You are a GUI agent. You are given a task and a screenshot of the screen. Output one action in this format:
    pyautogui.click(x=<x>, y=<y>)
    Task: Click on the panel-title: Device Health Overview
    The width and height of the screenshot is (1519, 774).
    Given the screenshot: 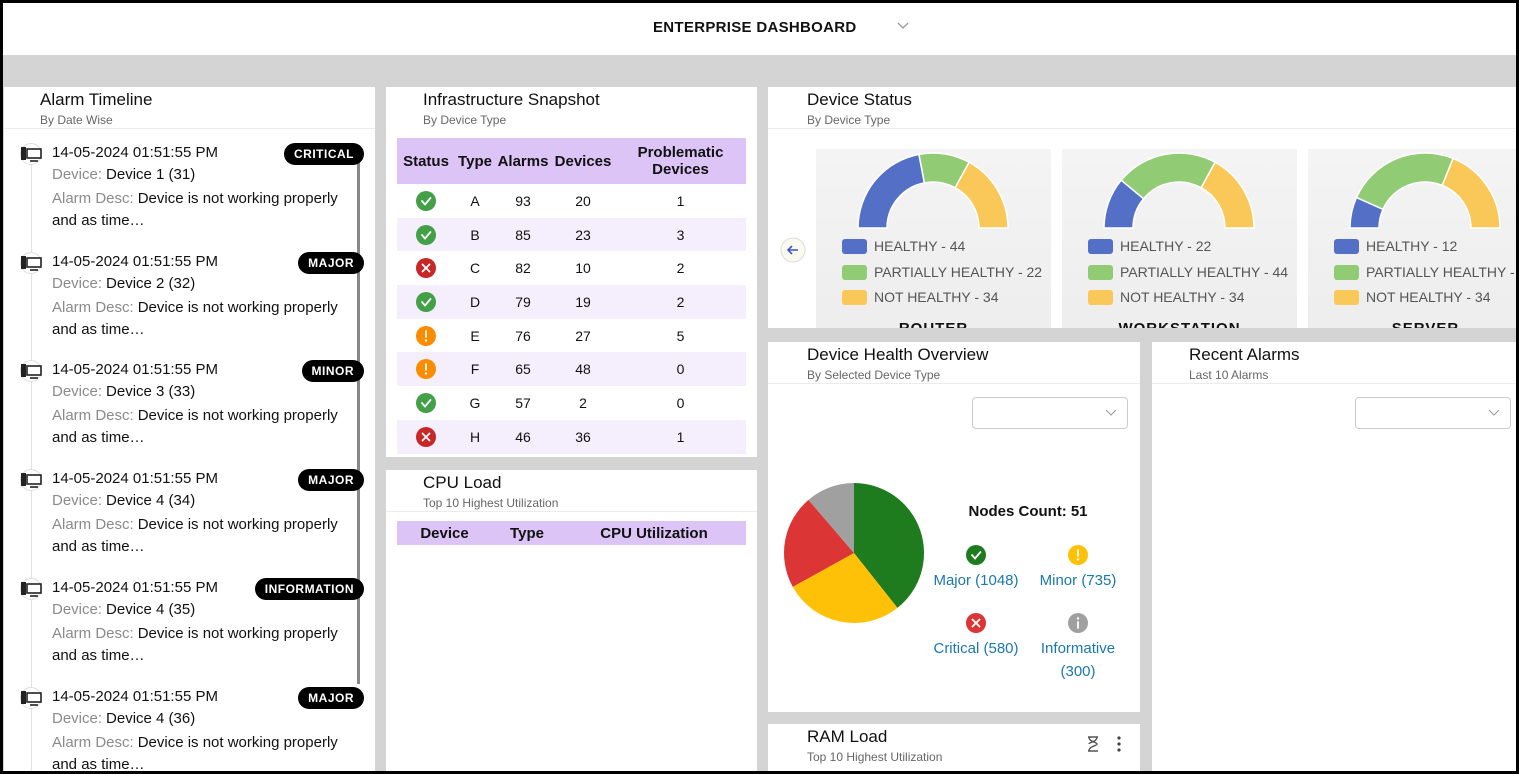 What is the action you would take?
    pyautogui.click(x=898, y=354)
    